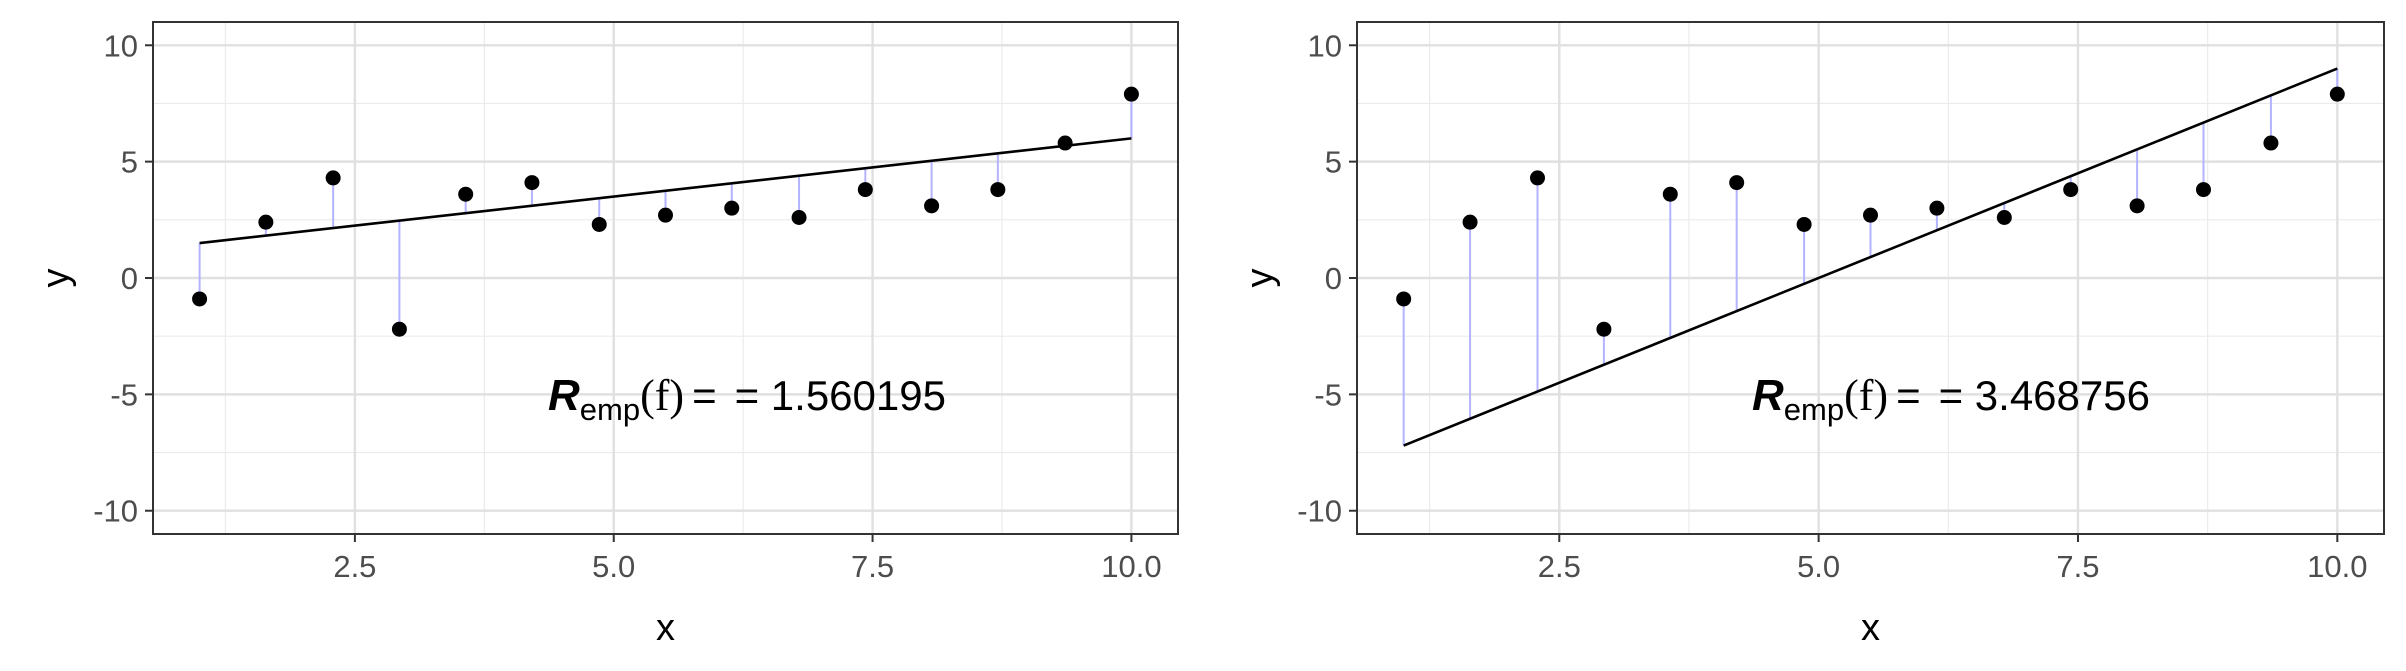  I want to click on risk-annotation: Remp(f) = = 3.468756, so click(1951, 399).